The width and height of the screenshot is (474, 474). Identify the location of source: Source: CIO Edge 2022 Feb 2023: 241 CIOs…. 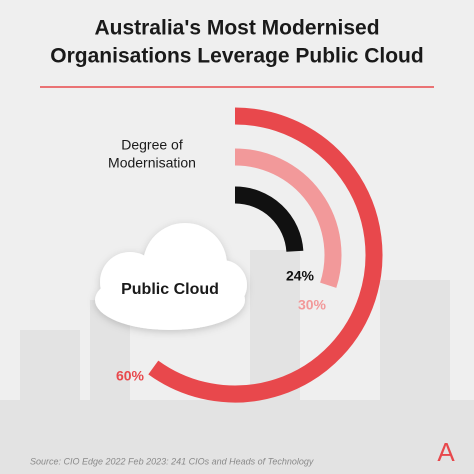
(172, 461).